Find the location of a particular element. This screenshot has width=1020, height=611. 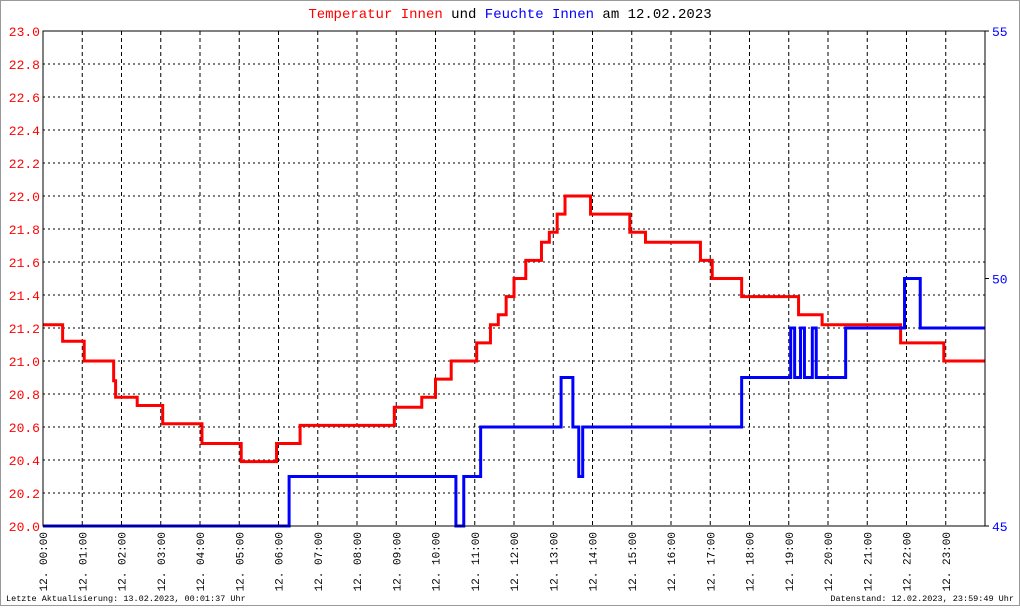

x-tick-label: 12. 03:00 is located at coordinates (163, 561).